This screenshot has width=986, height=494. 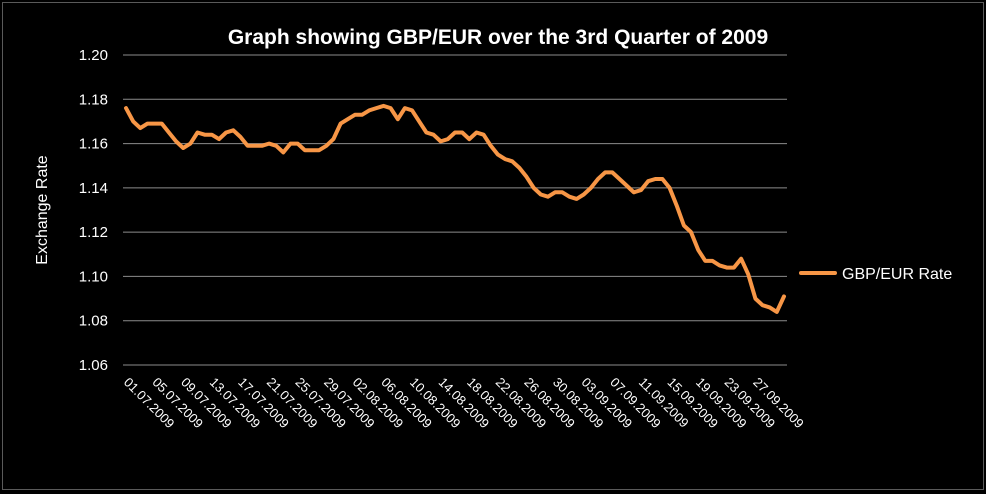 What do you see at coordinates (93, 99) in the screenshot?
I see `y-tick-label: 1.18` at bounding box center [93, 99].